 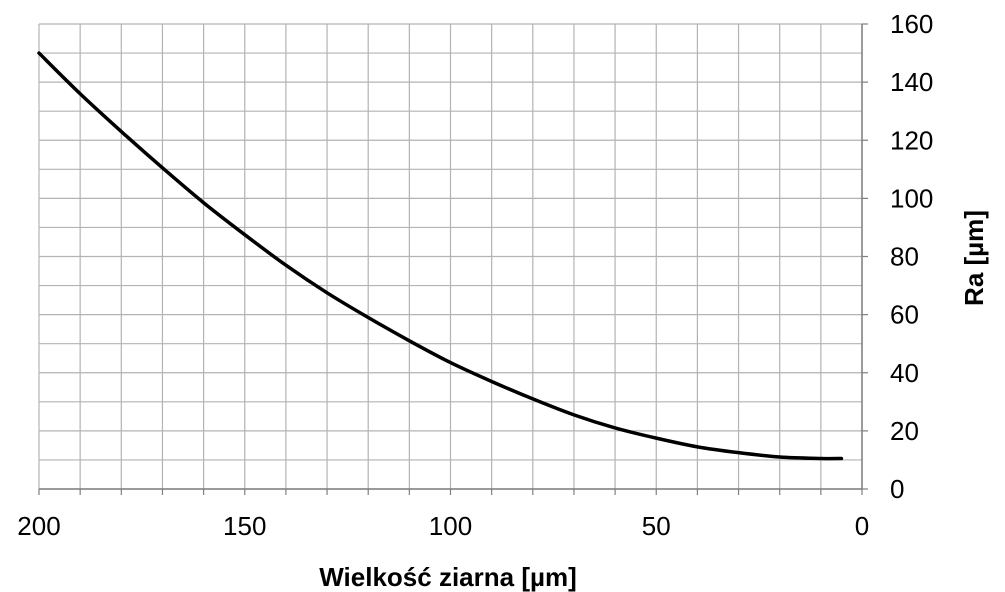 I want to click on y-tick-label: 160, so click(x=911, y=24).